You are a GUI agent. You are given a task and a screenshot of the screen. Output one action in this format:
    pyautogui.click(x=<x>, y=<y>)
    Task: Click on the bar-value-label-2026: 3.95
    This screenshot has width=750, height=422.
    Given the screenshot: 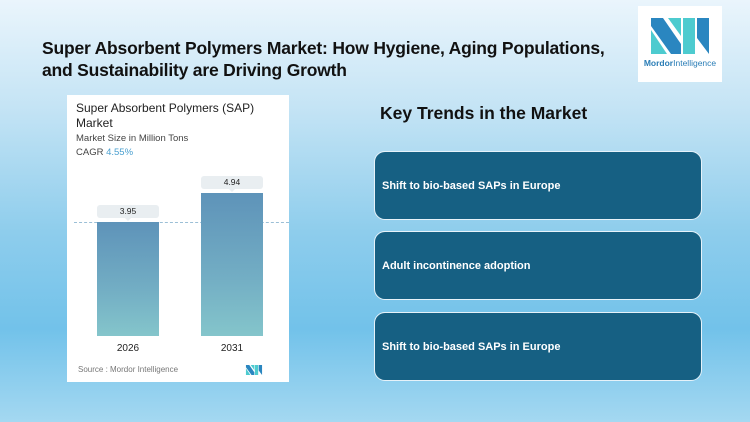 What is the action you would take?
    pyautogui.click(x=128, y=213)
    